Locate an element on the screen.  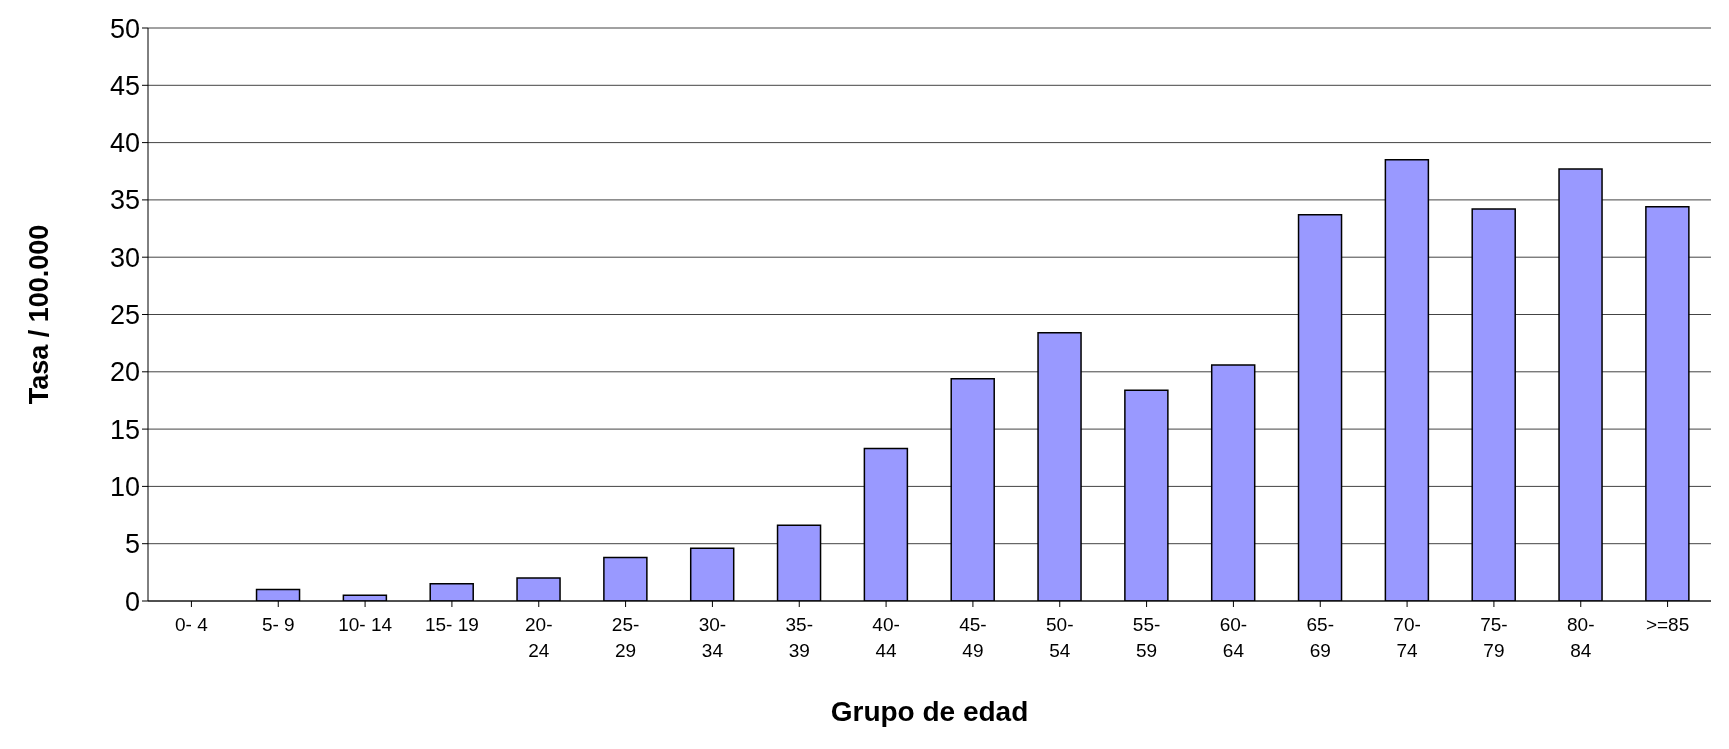
y-tick-label: 25 is located at coordinates (124, 315).